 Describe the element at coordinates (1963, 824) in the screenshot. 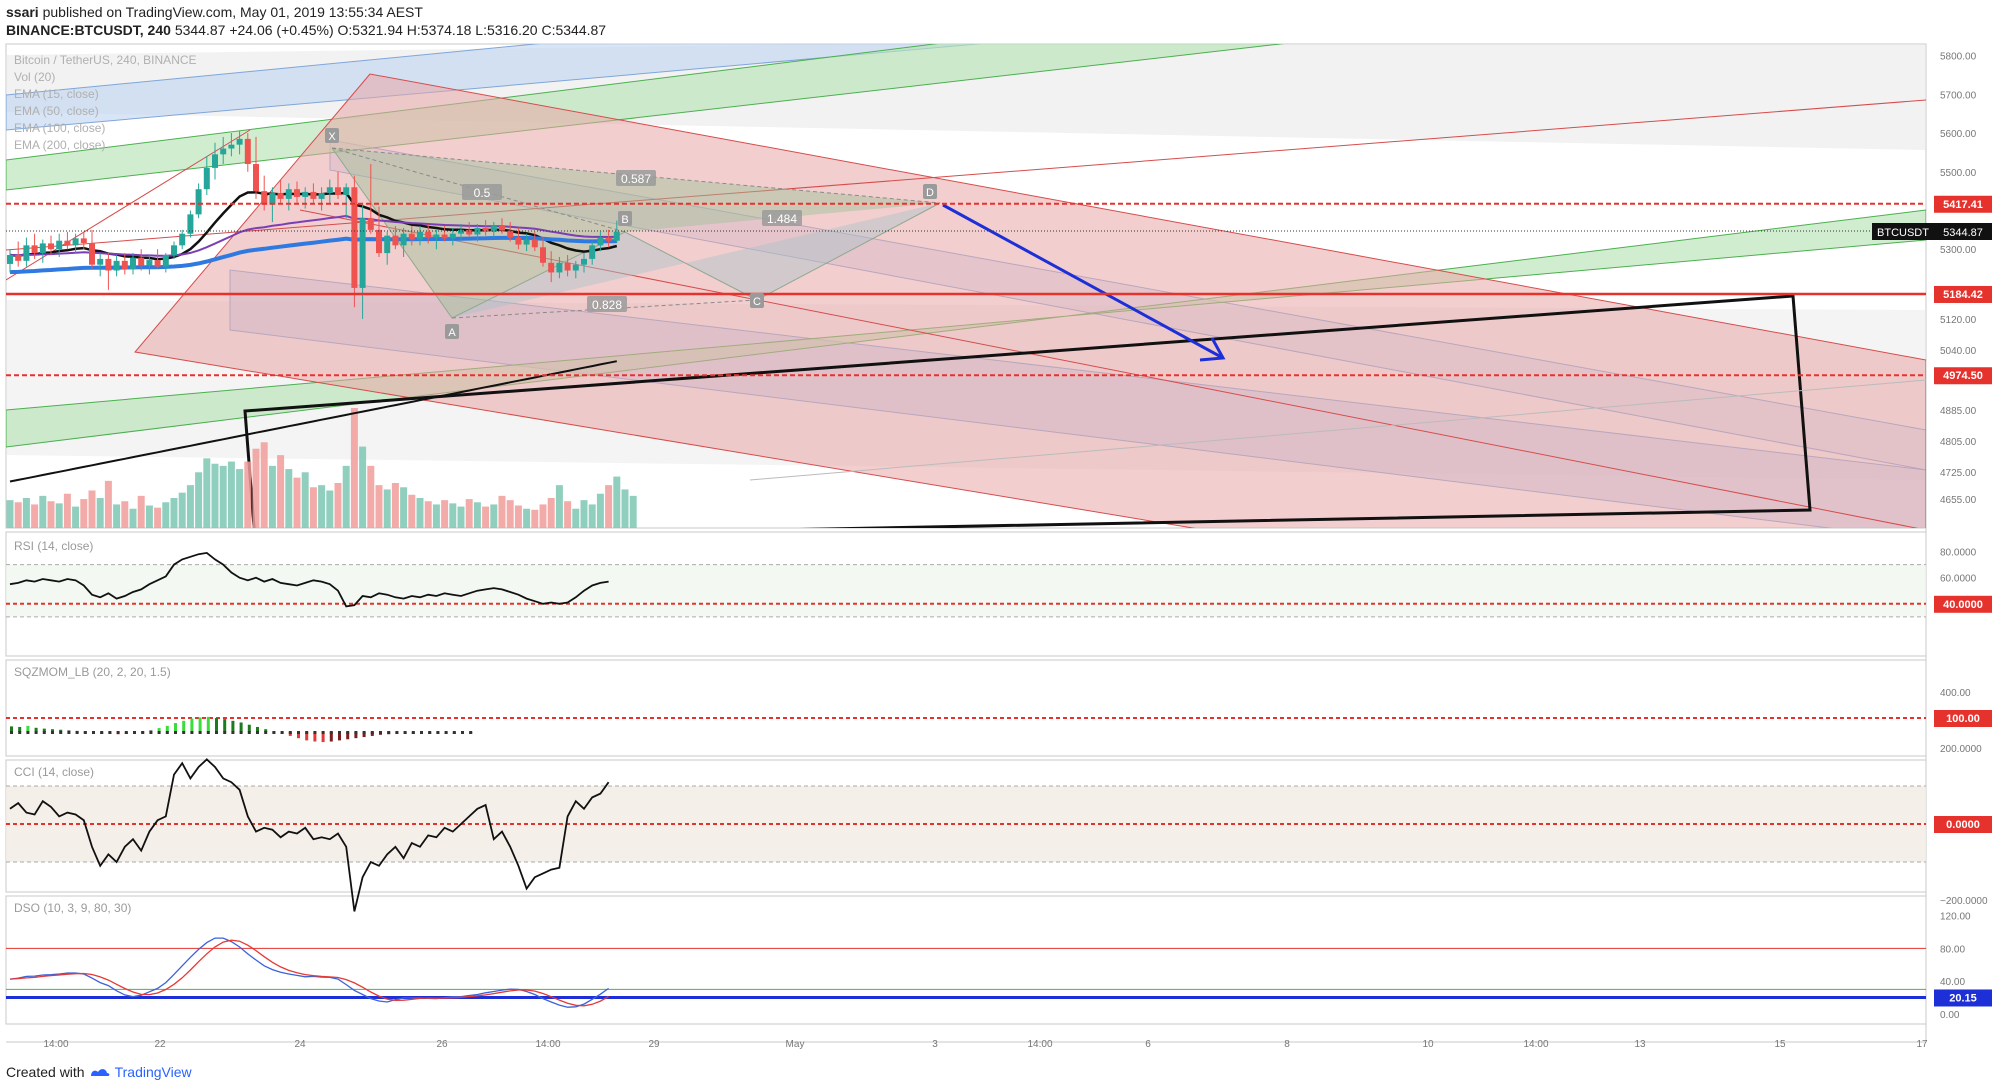

I see `indicator-level-tag` at that location.